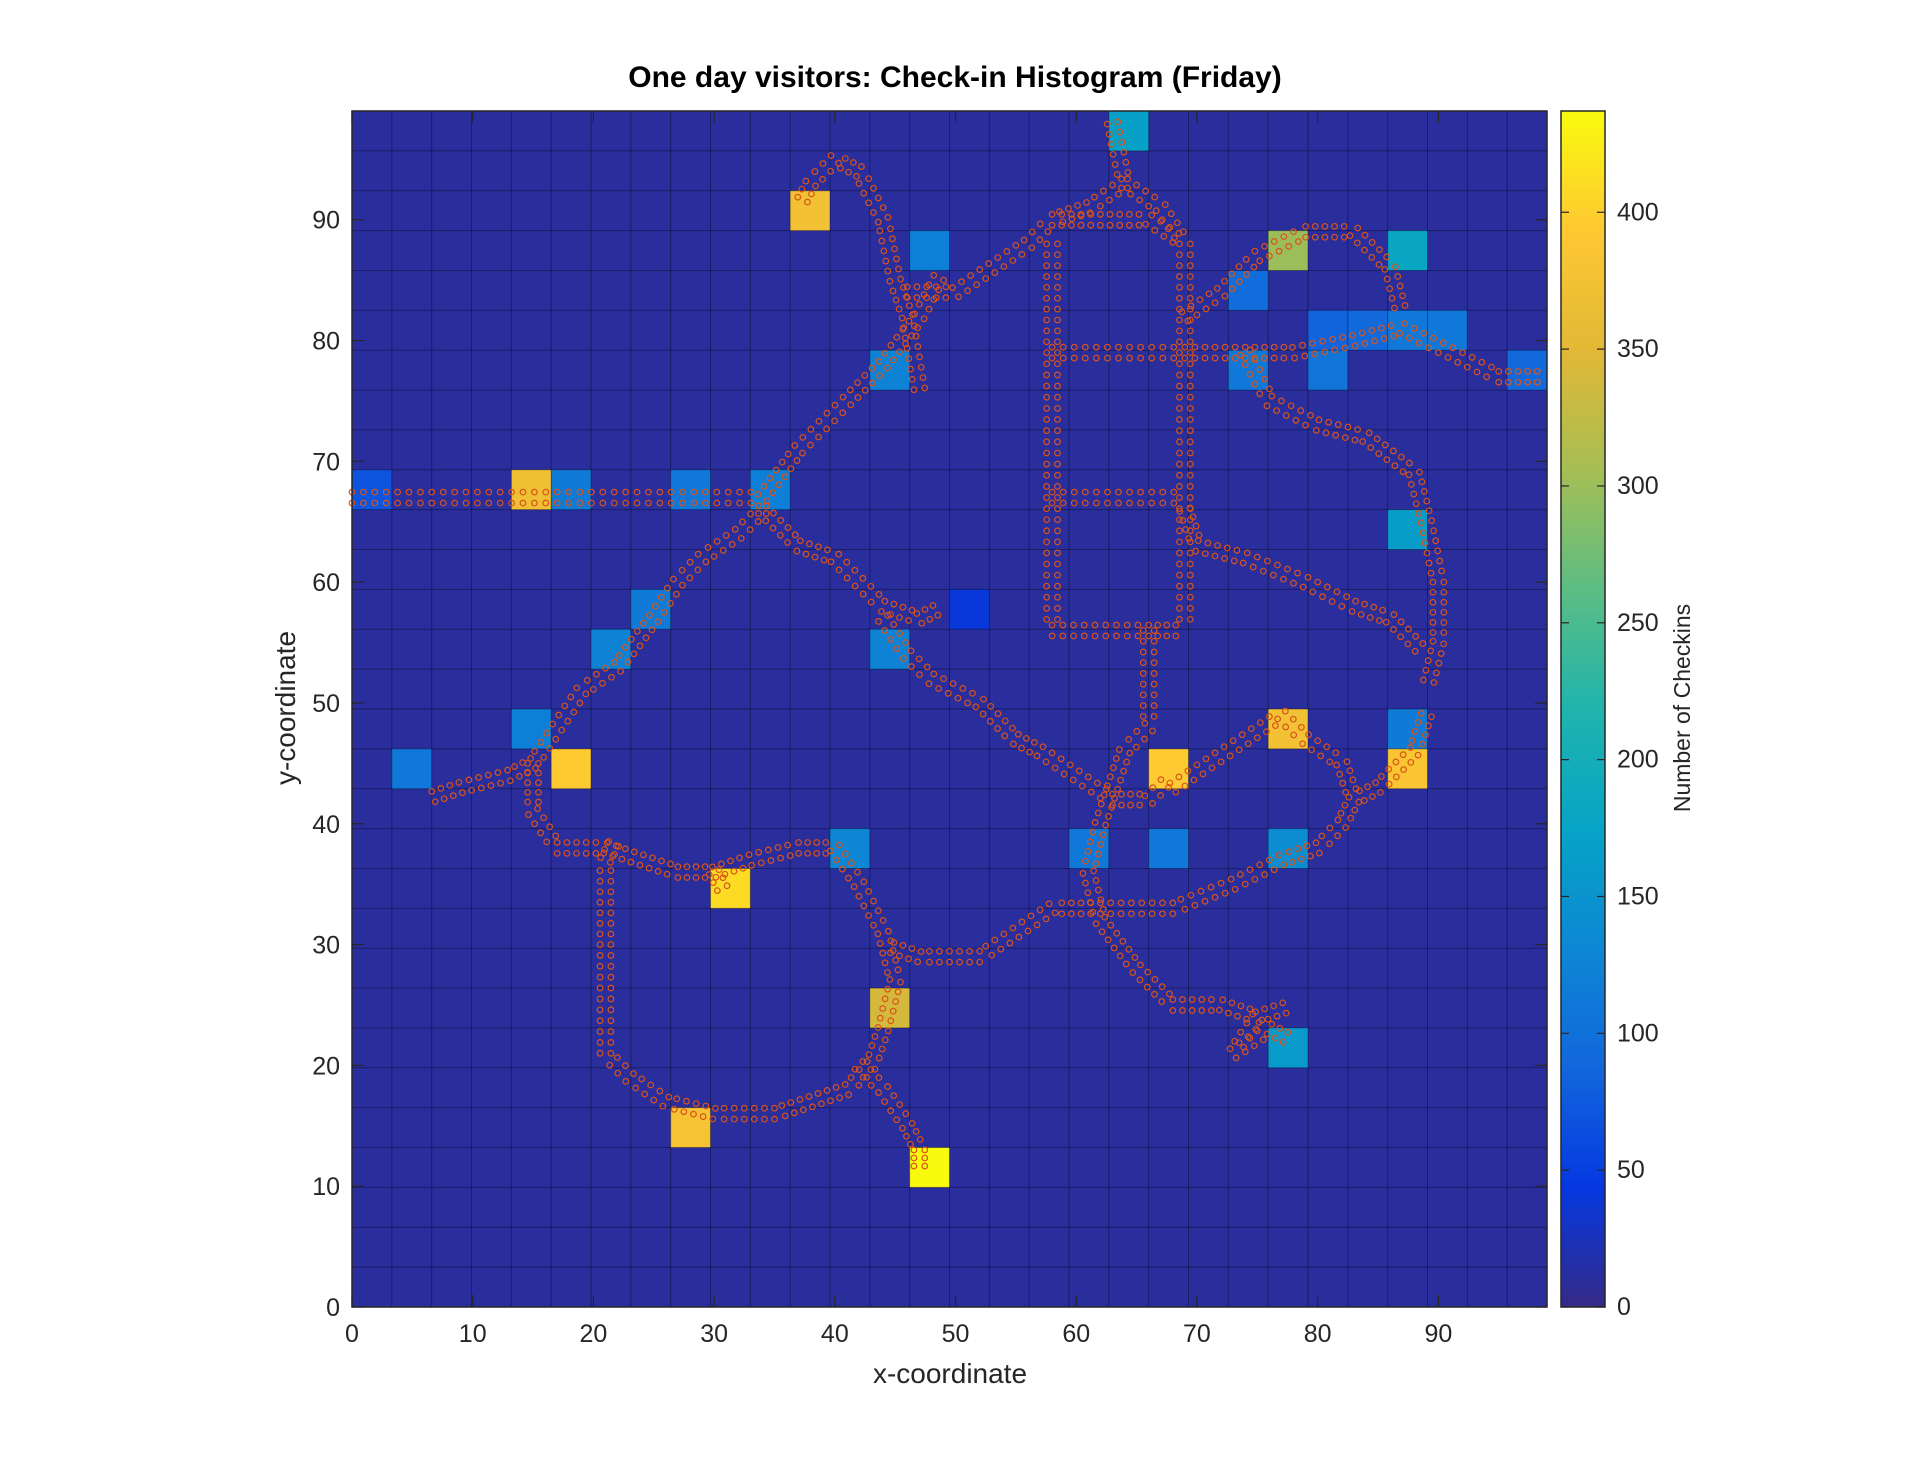  What do you see at coordinates (950, 1373) in the screenshot?
I see `x-axis-label: x-coordinate` at bounding box center [950, 1373].